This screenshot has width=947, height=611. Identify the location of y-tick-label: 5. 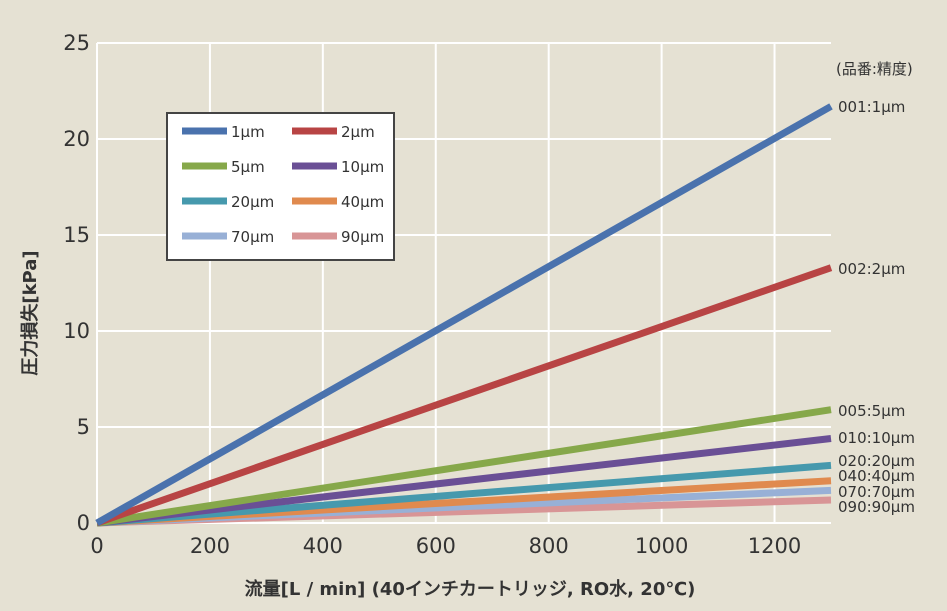
(83, 427).